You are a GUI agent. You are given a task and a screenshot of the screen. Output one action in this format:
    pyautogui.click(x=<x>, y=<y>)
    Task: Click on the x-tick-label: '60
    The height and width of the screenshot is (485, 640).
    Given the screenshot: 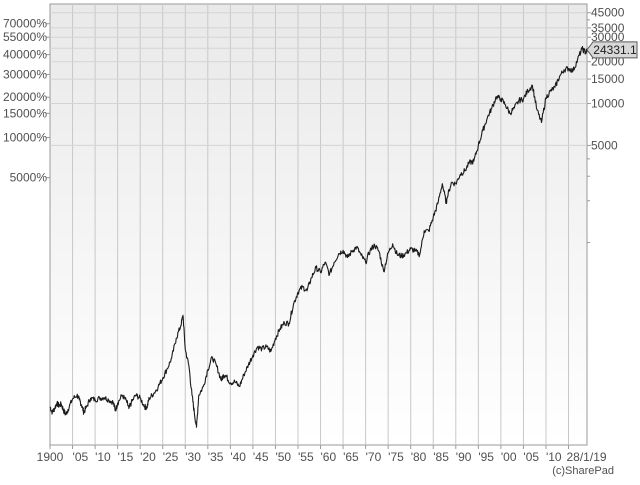 What is the action you would take?
    pyautogui.click(x=329, y=457)
    